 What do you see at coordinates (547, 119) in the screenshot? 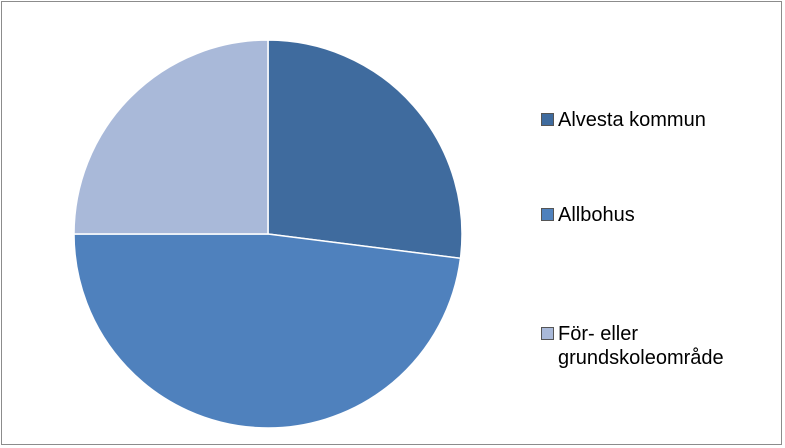
I see `legend-swatch-alvesta-kommun` at bounding box center [547, 119].